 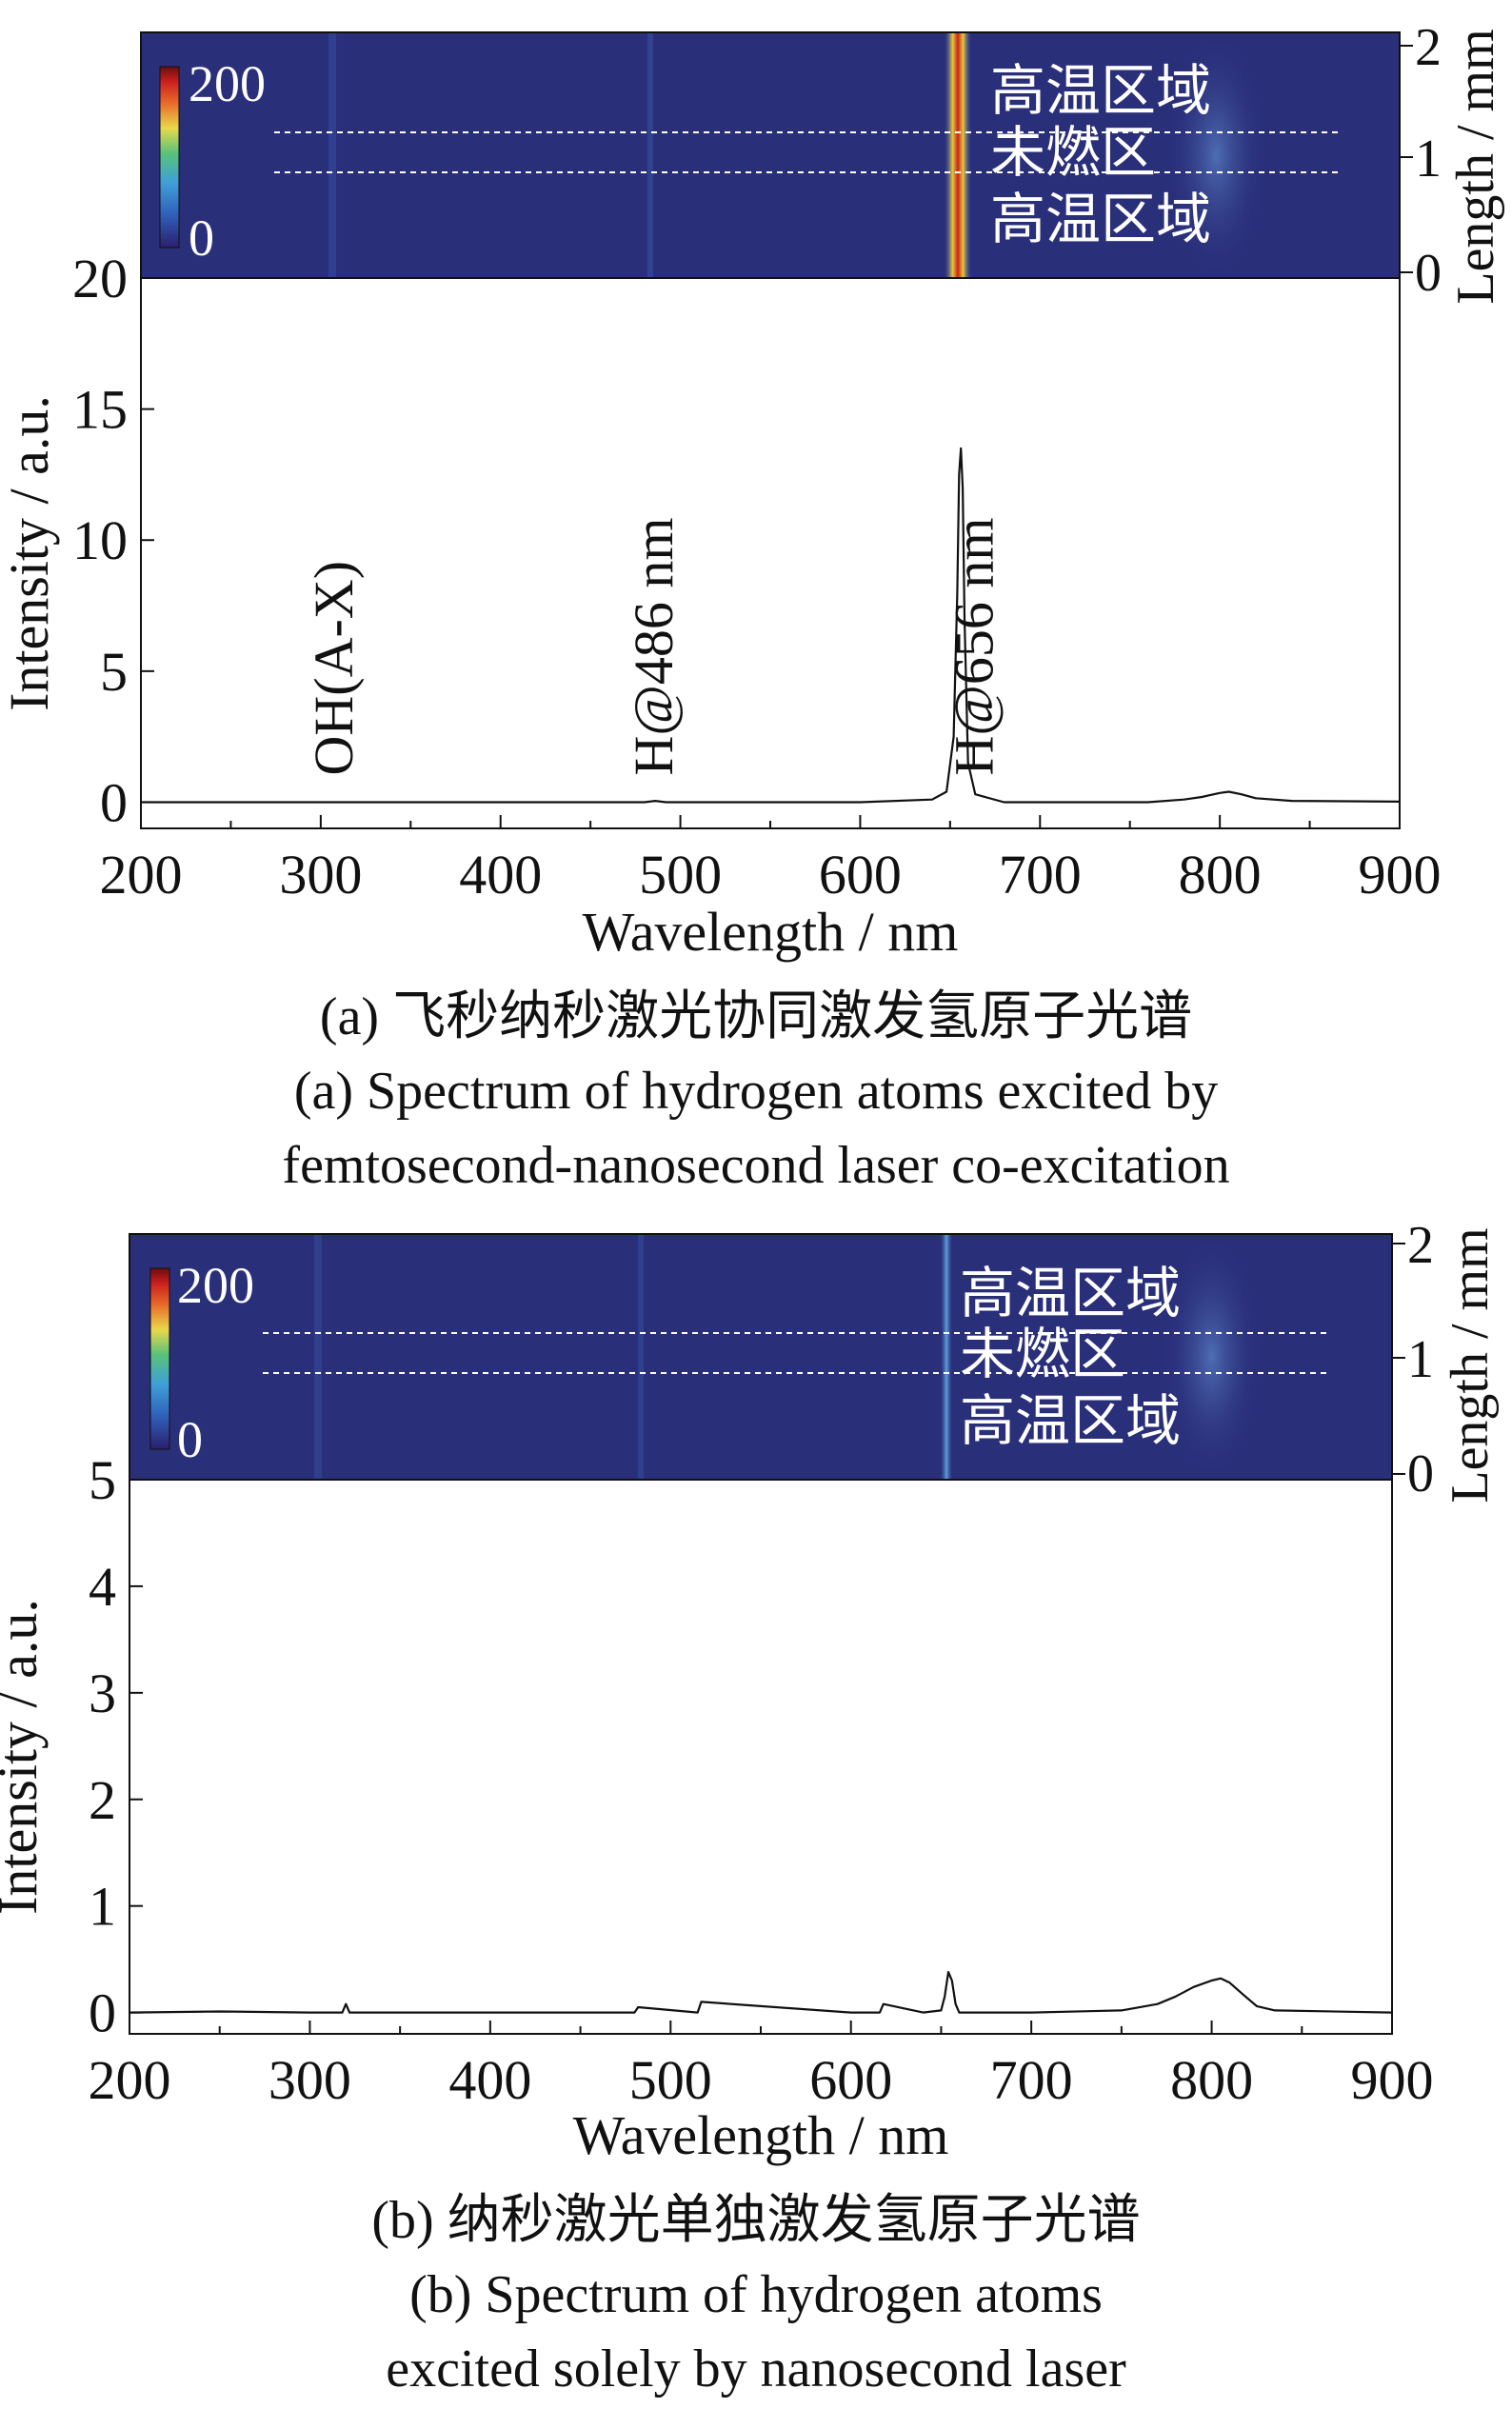 What do you see at coordinates (654, 647) in the screenshot?
I see `peak-annotation: H@486 nm` at bounding box center [654, 647].